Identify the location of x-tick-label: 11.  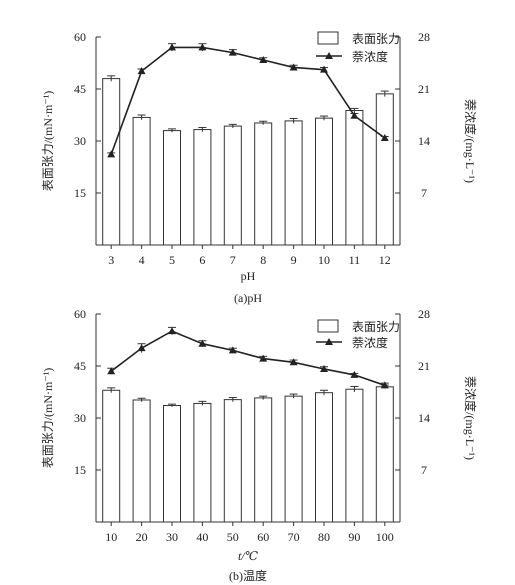
(355, 260).